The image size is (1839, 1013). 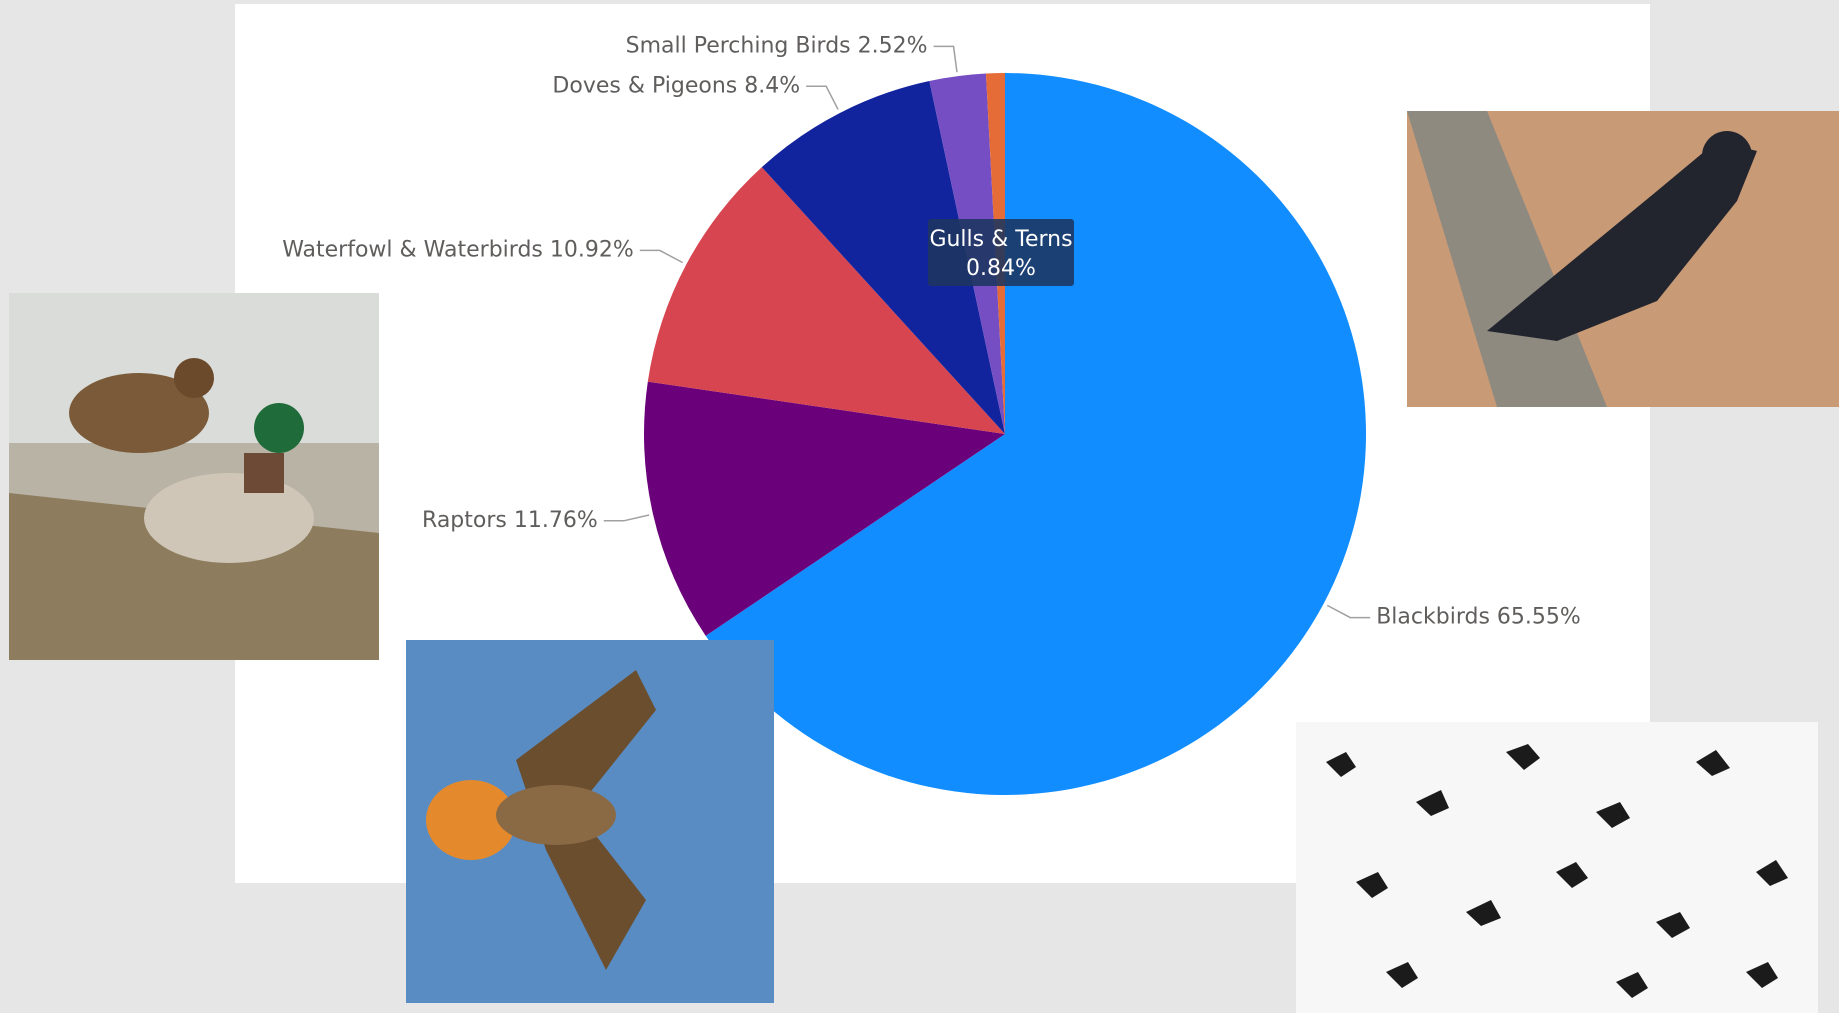 What do you see at coordinates (1433, 617) in the screenshot?
I see `category-label: Blackbirds` at bounding box center [1433, 617].